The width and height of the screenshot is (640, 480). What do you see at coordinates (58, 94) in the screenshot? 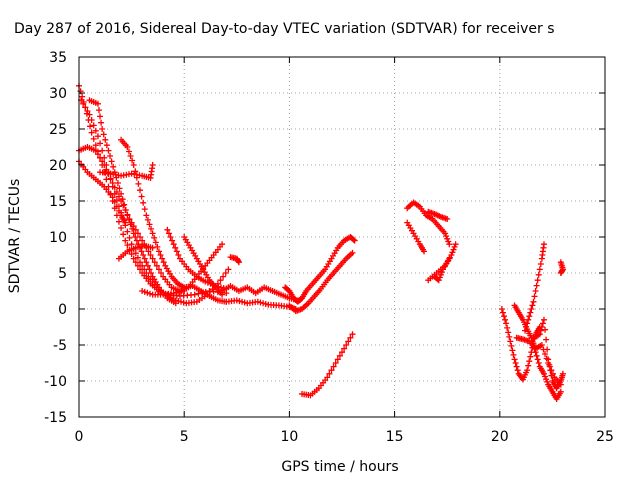
I see `y-tick-label: 30` at bounding box center [58, 94].